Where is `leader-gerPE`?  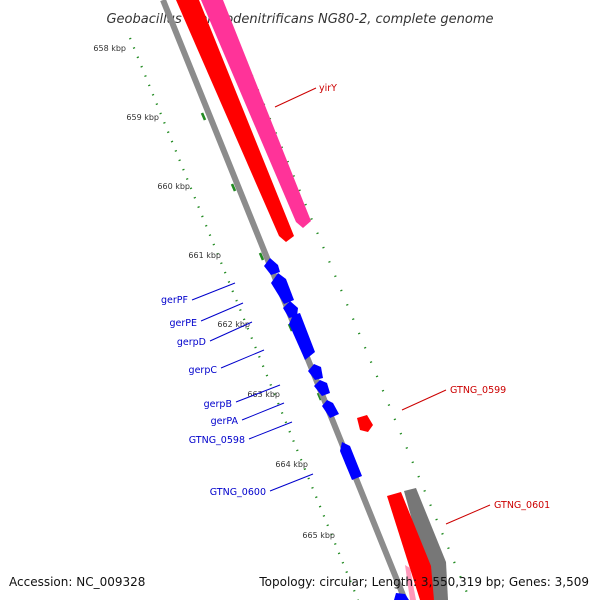
leader-gerPE is located at coordinates (222, 312).